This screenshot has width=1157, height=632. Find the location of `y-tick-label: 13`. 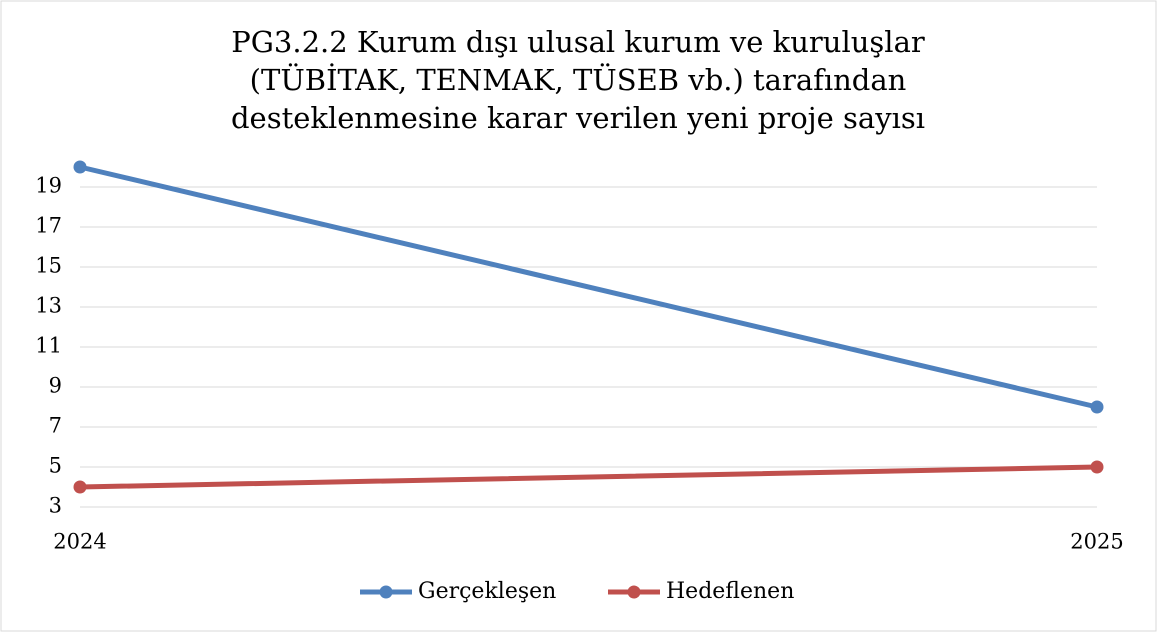

y-tick-label: 13 is located at coordinates (48, 306).